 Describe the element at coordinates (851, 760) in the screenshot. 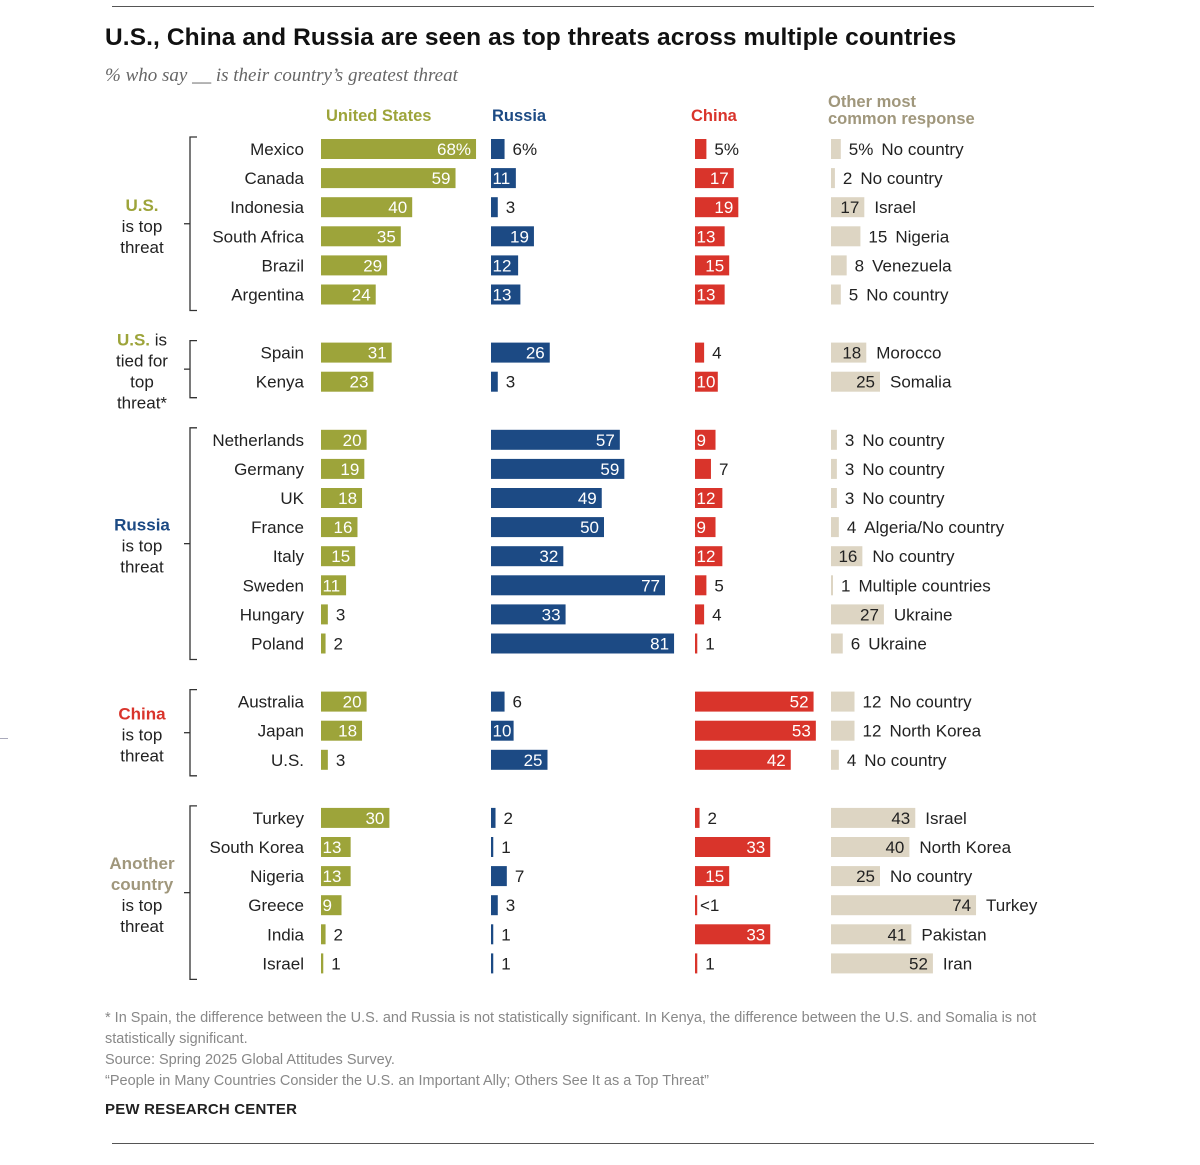

I see `other-value-u-s: 4` at that location.